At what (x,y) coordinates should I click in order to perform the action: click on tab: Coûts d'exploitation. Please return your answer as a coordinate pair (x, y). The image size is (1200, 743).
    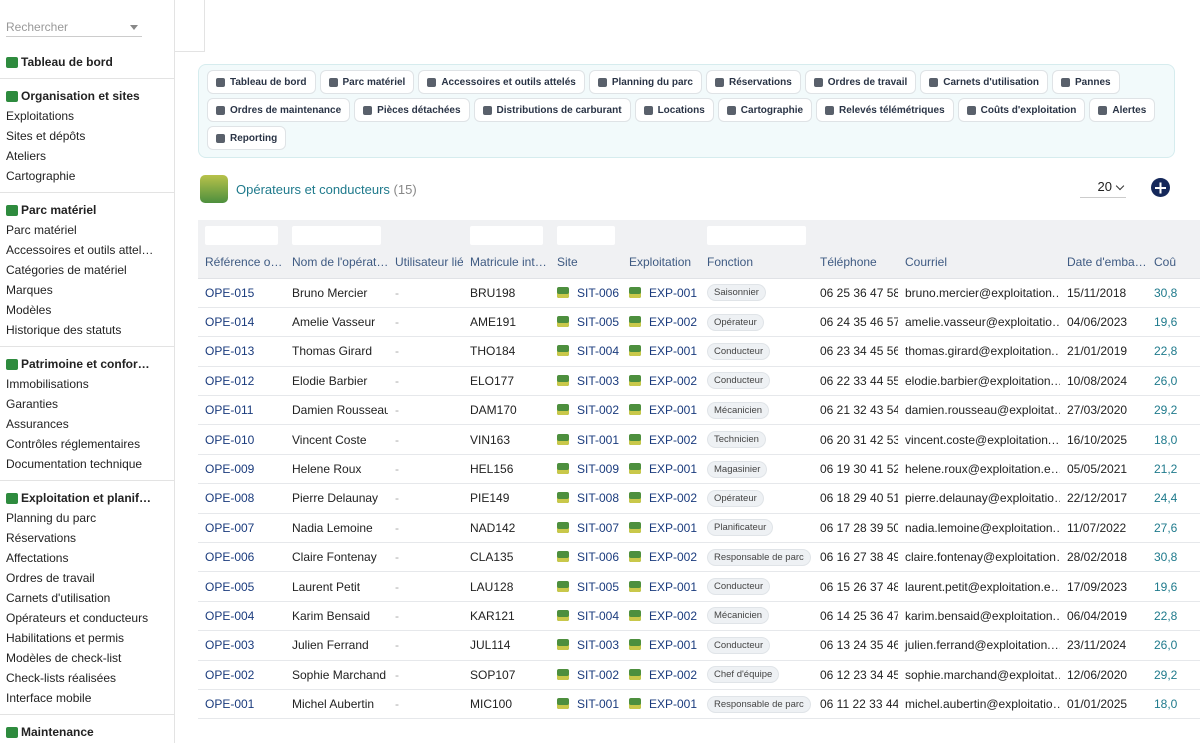
    Looking at the image, I should click on (1021, 110).